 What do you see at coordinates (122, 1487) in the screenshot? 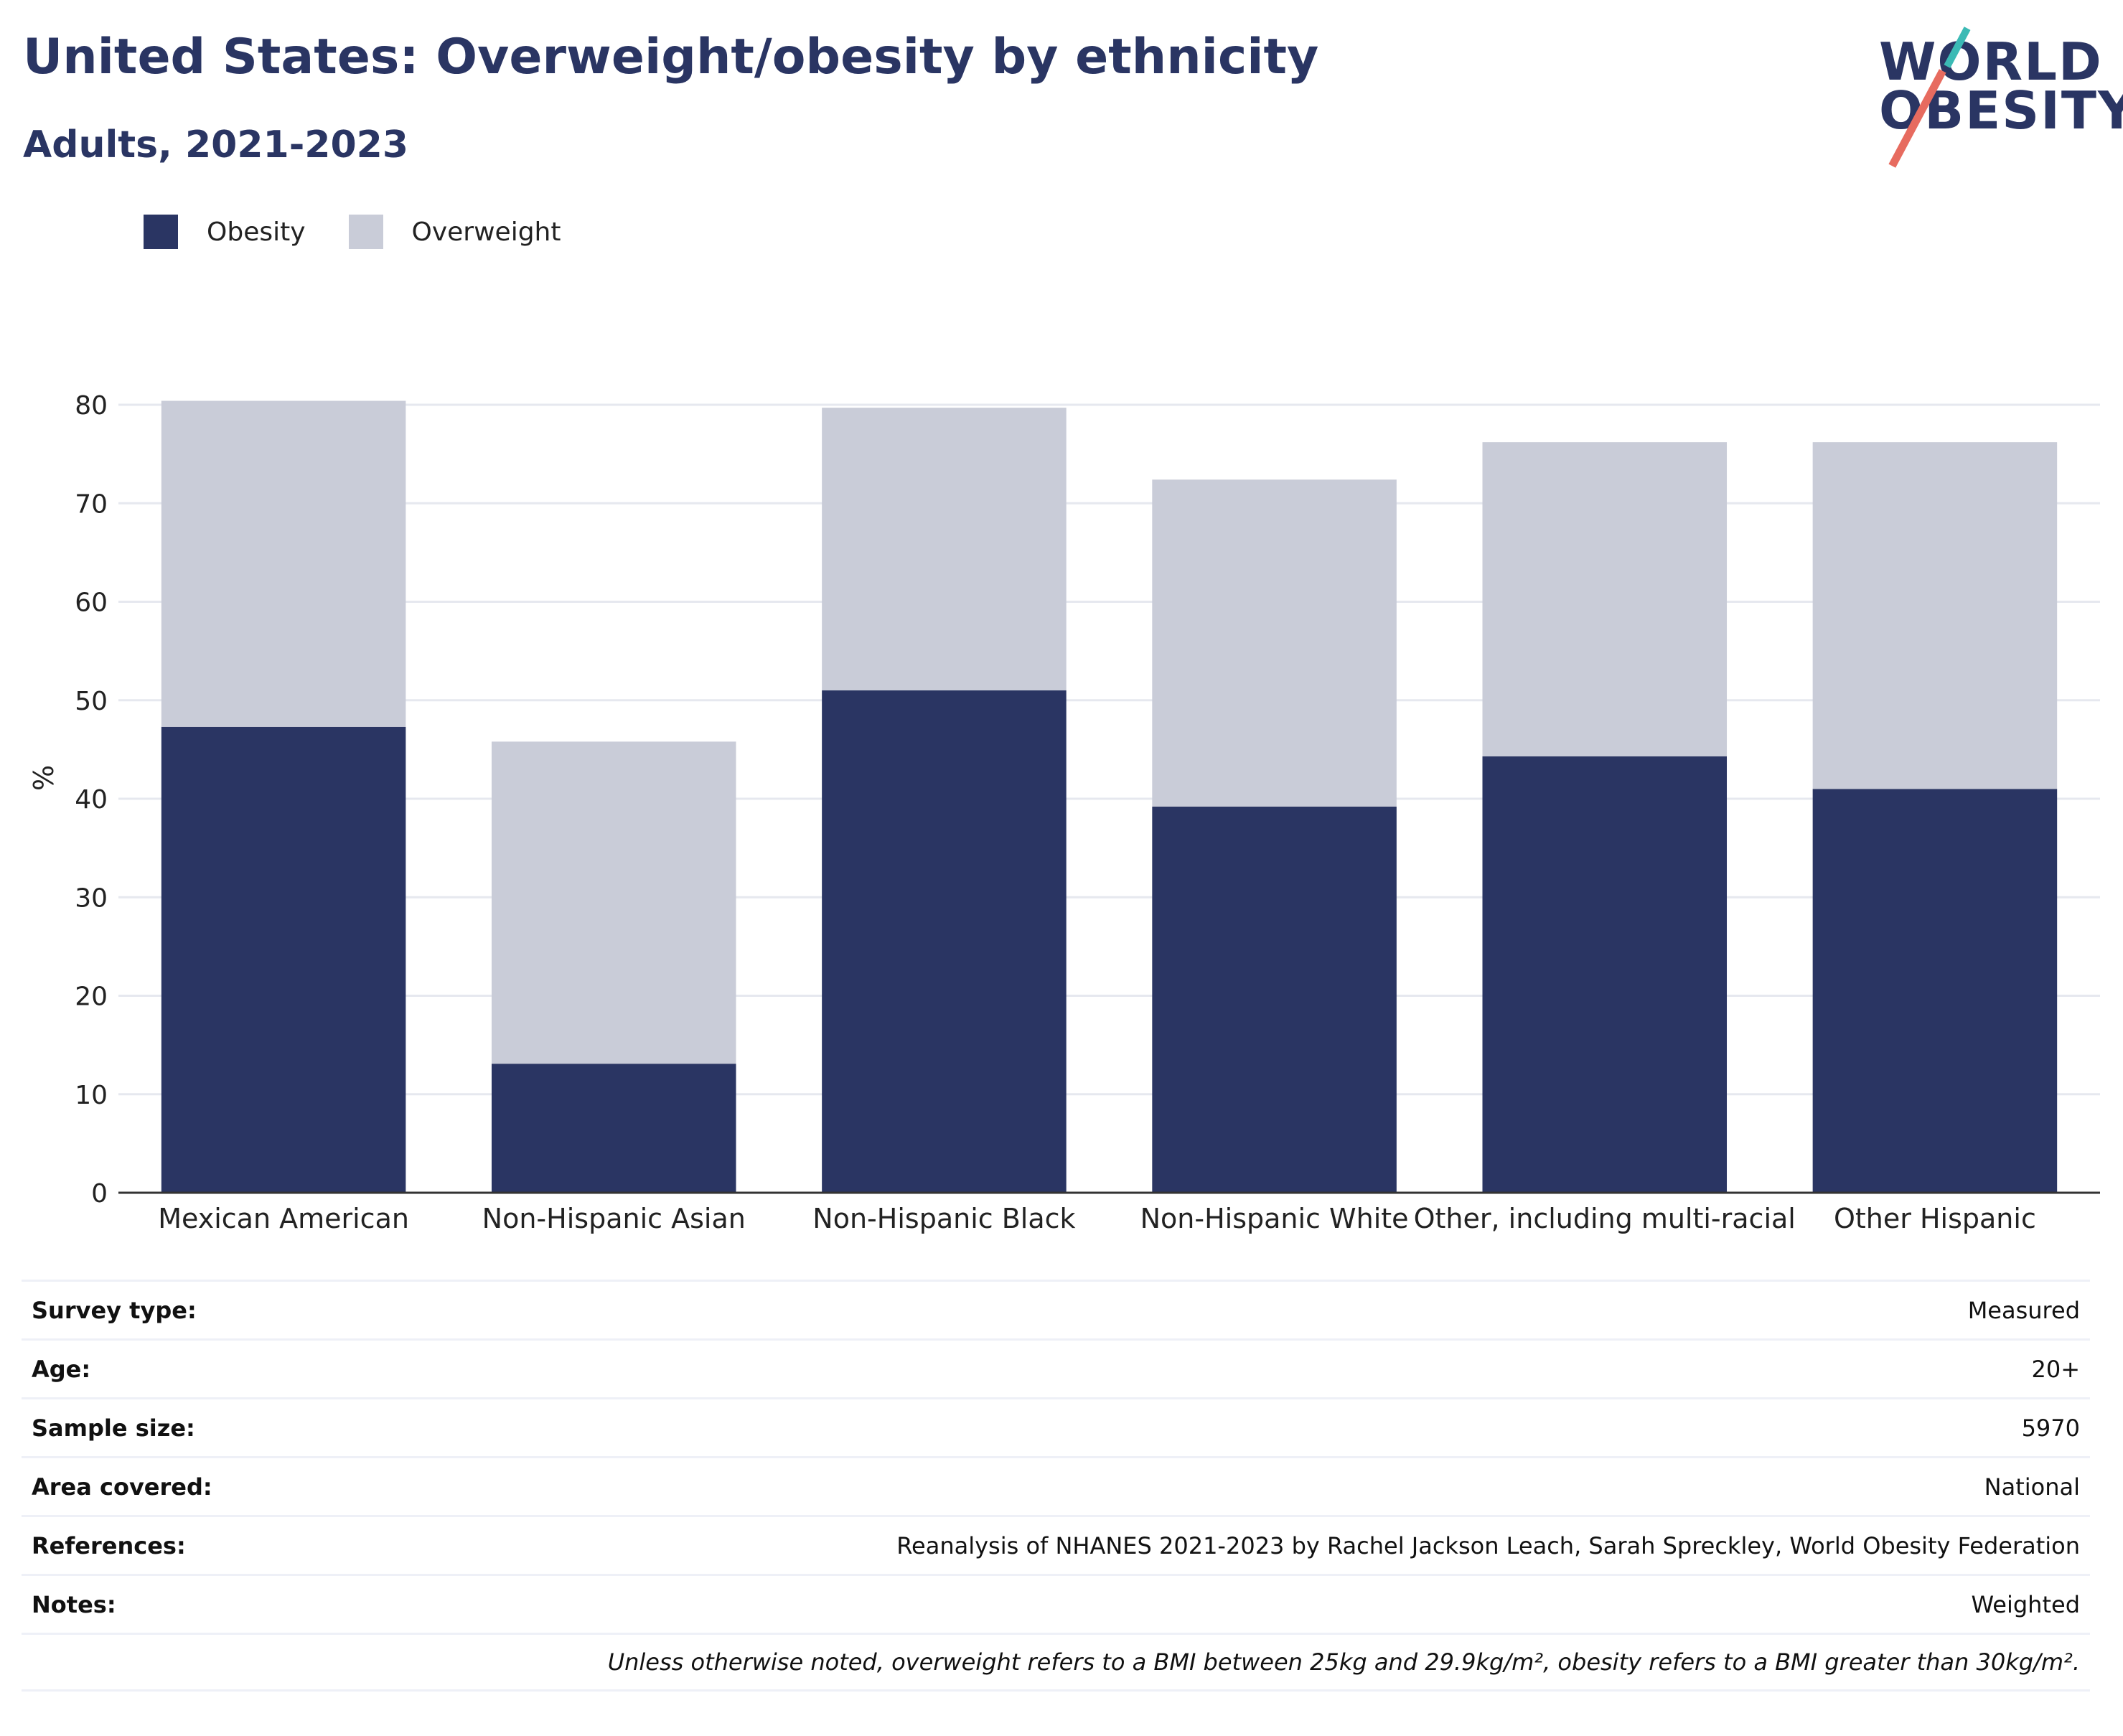
I see `info-label: Area covered:` at bounding box center [122, 1487].